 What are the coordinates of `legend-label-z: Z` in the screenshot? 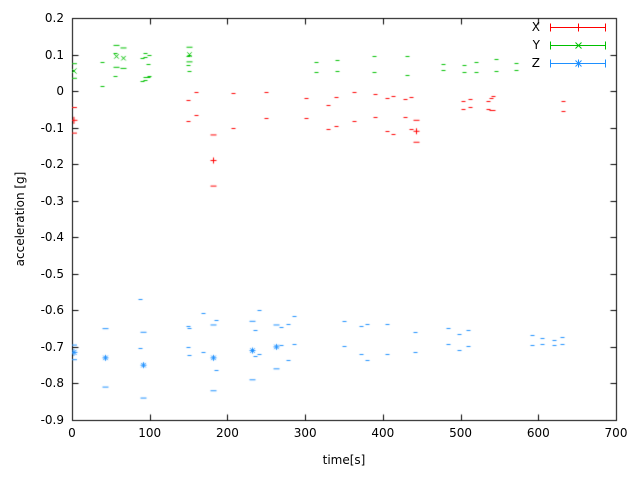 It's located at (535, 63).